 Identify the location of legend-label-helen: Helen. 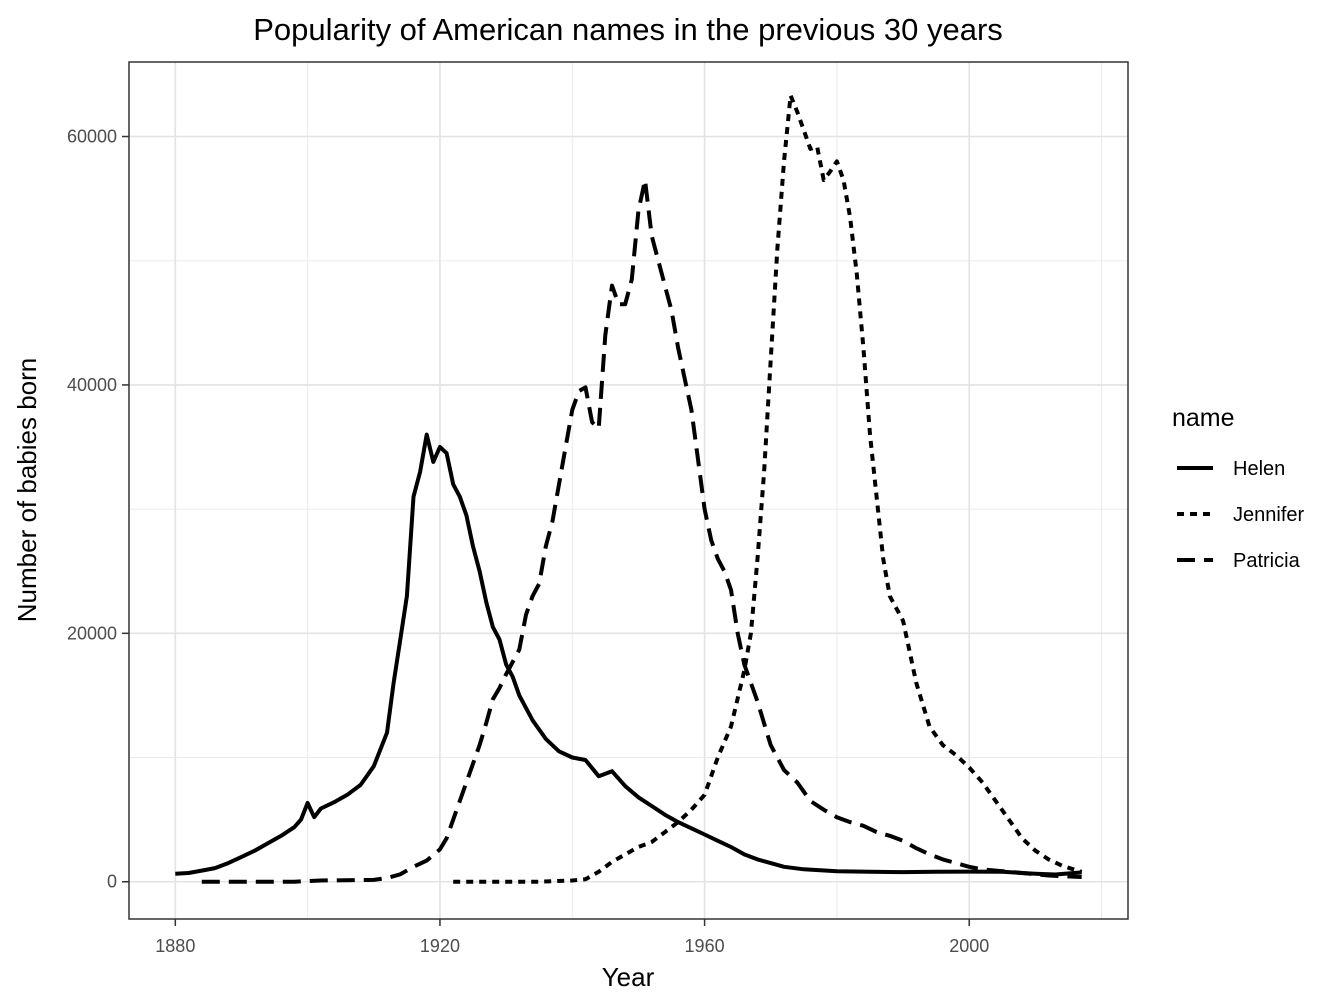
(1259, 469).